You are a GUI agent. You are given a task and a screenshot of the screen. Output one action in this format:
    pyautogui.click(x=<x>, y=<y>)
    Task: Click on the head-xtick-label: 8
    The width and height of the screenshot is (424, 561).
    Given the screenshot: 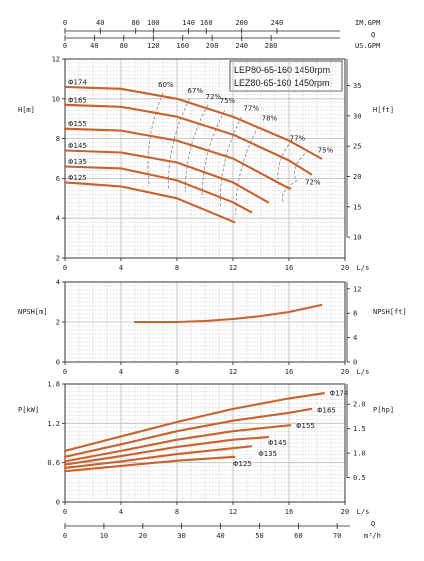 What is the action you would take?
    pyautogui.click(x=177, y=268)
    